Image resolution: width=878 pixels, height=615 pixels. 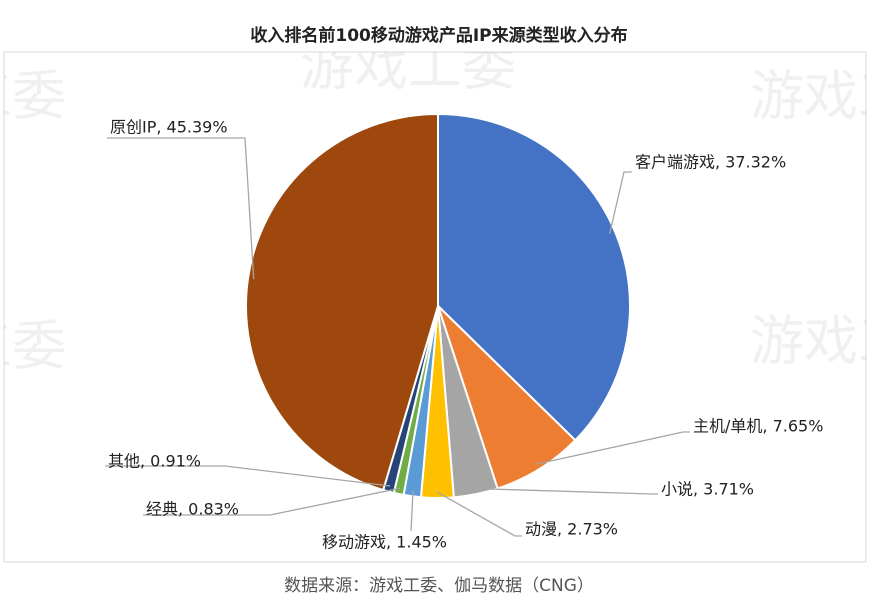 What do you see at coordinates (169, 127) in the screenshot?
I see `data-label: 原创IP, 45.39%` at bounding box center [169, 127].